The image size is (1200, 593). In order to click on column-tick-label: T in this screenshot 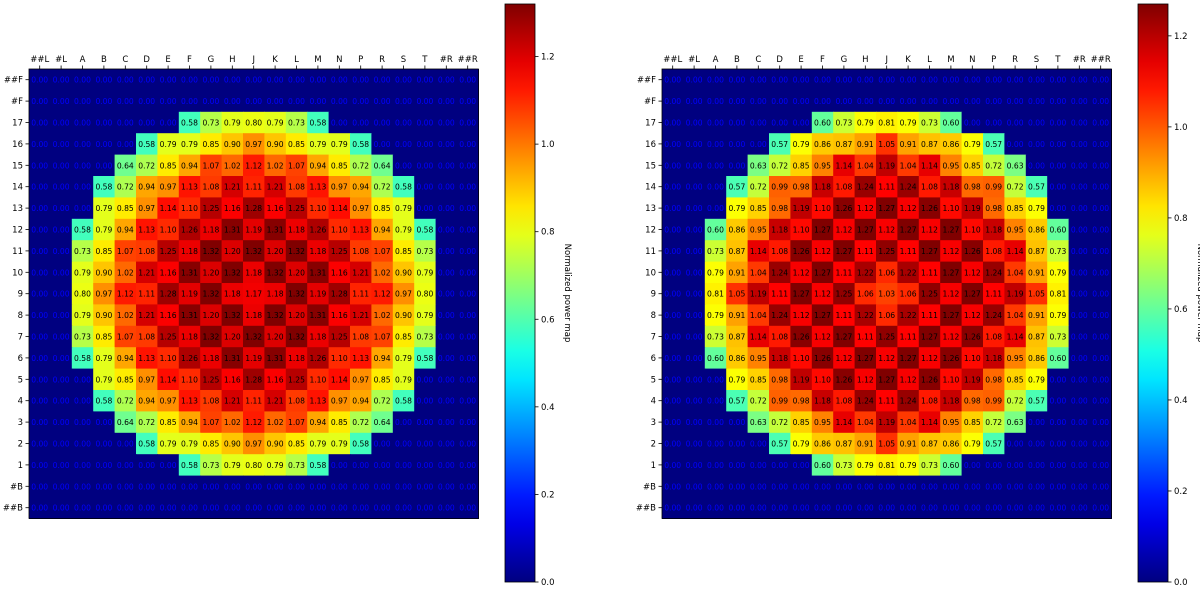, I will do `click(424, 60)`.